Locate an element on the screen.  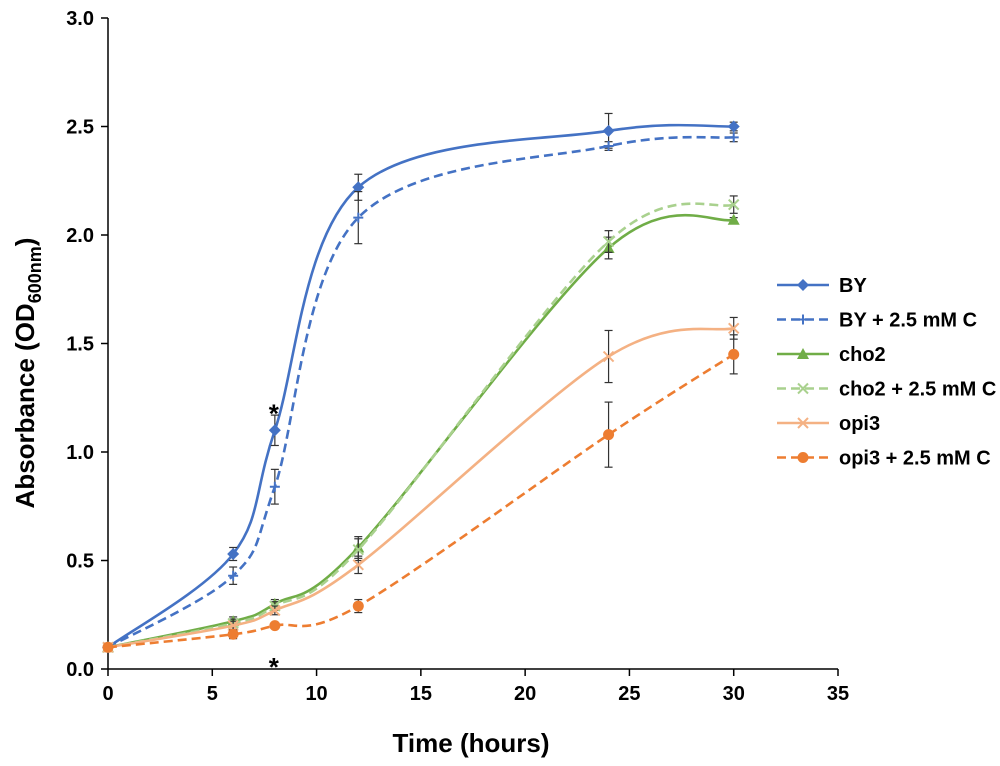
x-tick-label: 5 is located at coordinates (212, 694).